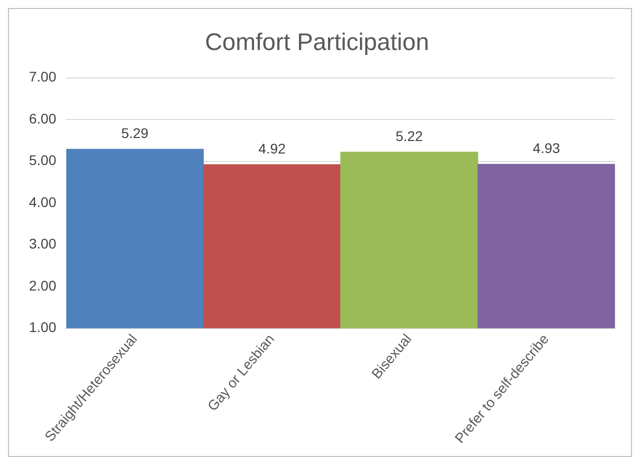 The image size is (640, 465). I want to click on data-label: 5.22, so click(410, 136).